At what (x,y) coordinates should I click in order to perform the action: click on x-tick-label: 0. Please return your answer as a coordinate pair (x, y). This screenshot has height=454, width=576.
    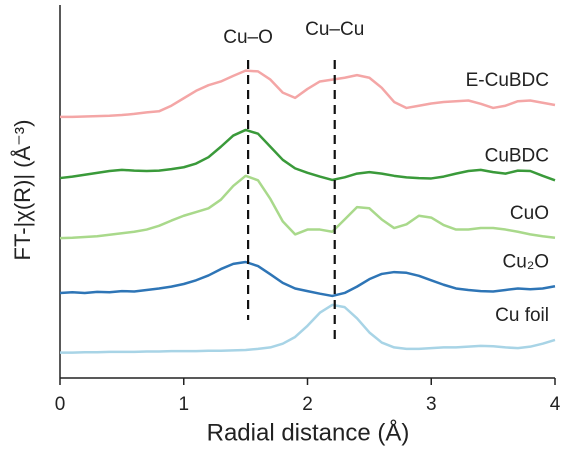
    Looking at the image, I should click on (60, 404).